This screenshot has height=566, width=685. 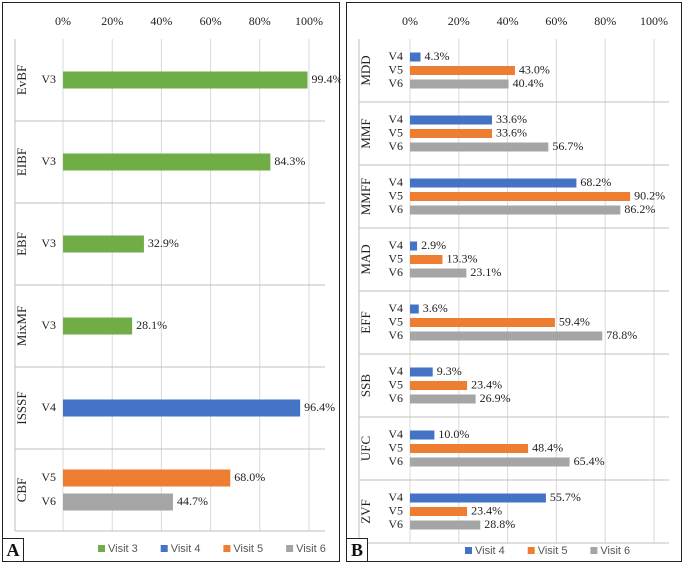 I want to click on data-label: 59.4%, so click(x=574, y=321).